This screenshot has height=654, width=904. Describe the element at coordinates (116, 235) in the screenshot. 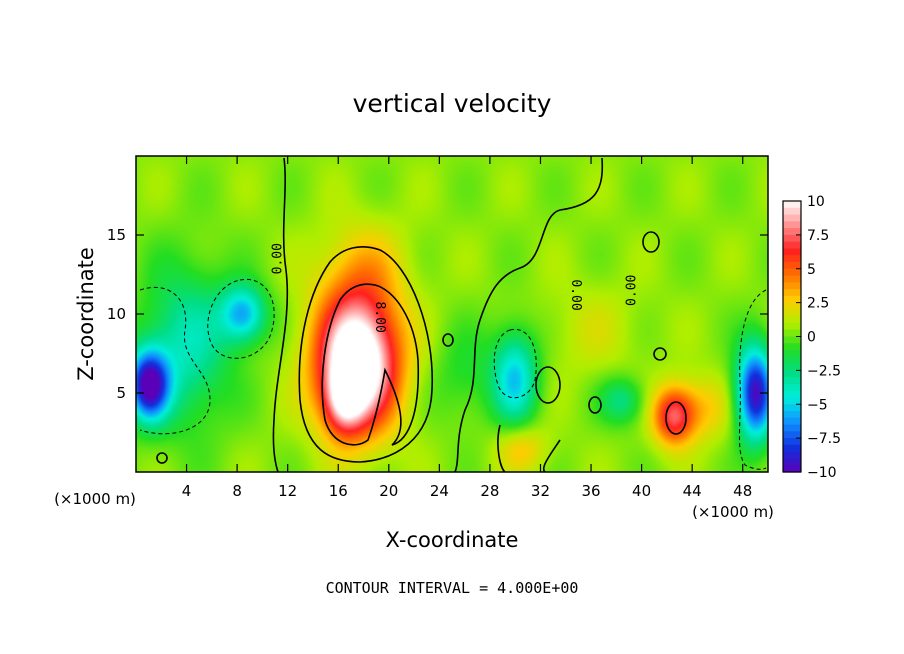

I see `y-tick-label: 15` at that location.